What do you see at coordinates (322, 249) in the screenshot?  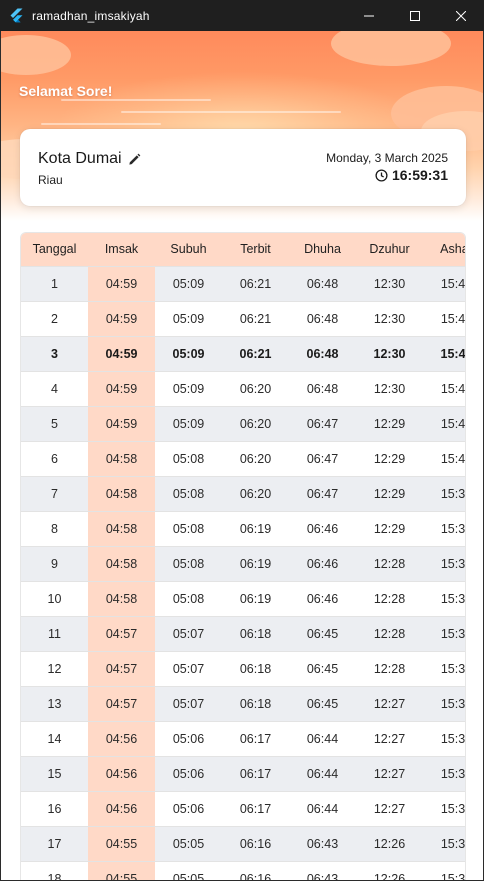 I see `header-dhuha: Dhuha` at bounding box center [322, 249].